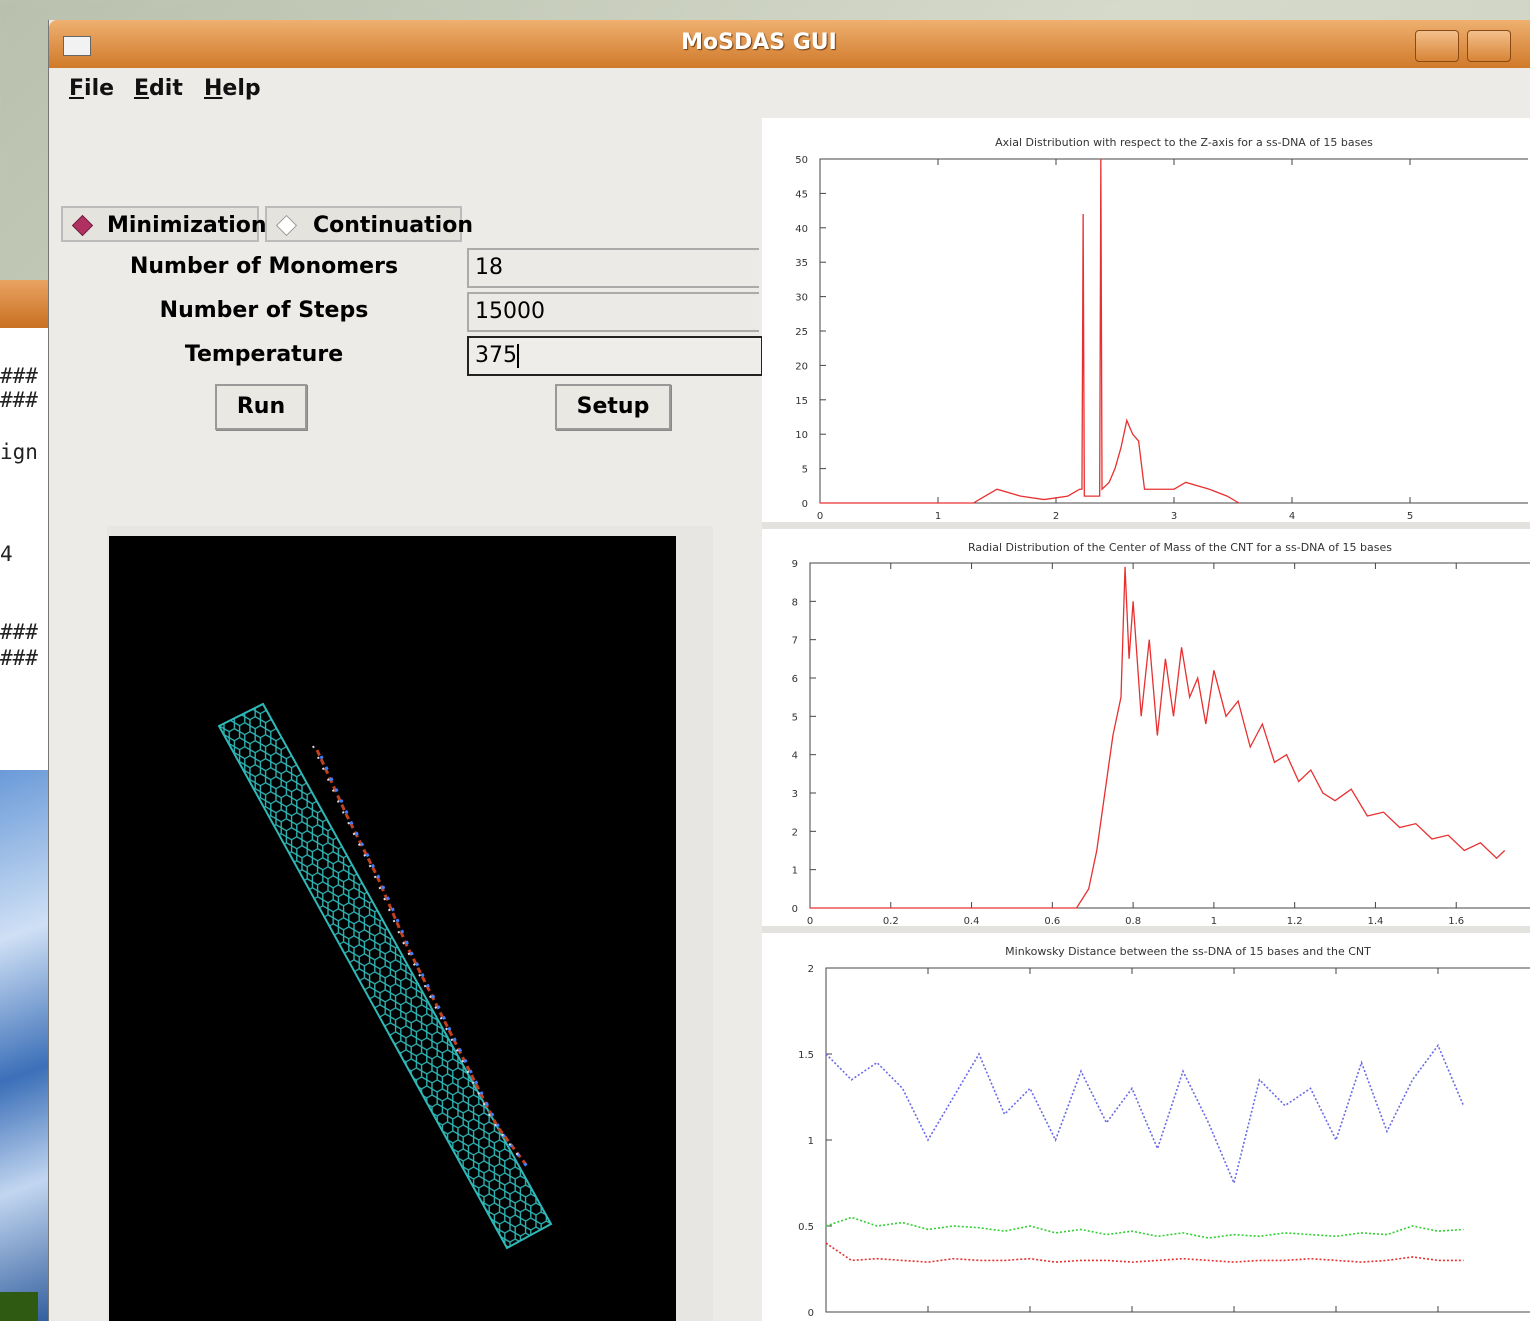 This screenshot has height=1321, width=1530. What do you see at coordinates (261, 407) in the screenshot?
I see `run-button: Run` at bounding box center [261, 407].